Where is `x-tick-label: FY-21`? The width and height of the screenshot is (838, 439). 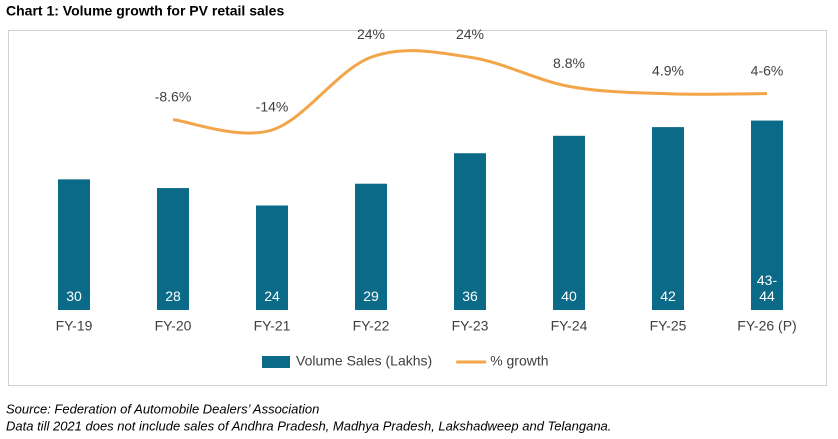 x-tick-label: FY-21 is located at coordinates (272, 326).